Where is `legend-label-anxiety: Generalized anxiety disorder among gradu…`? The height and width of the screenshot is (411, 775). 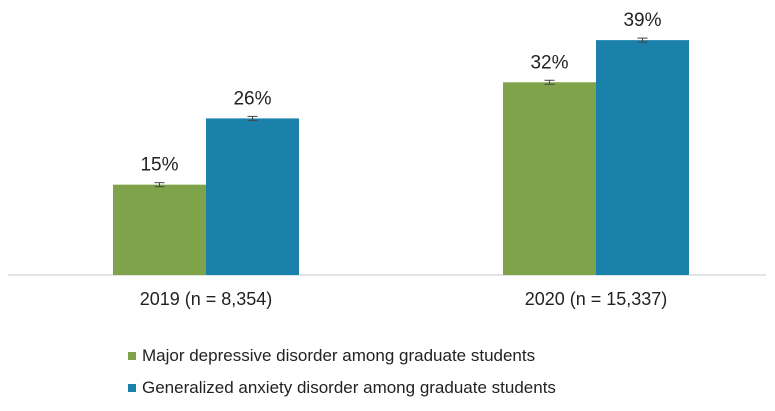
legend-label-anxiety: Generalized anxiety disorder among gradu… is located at coordinates (349, 387).